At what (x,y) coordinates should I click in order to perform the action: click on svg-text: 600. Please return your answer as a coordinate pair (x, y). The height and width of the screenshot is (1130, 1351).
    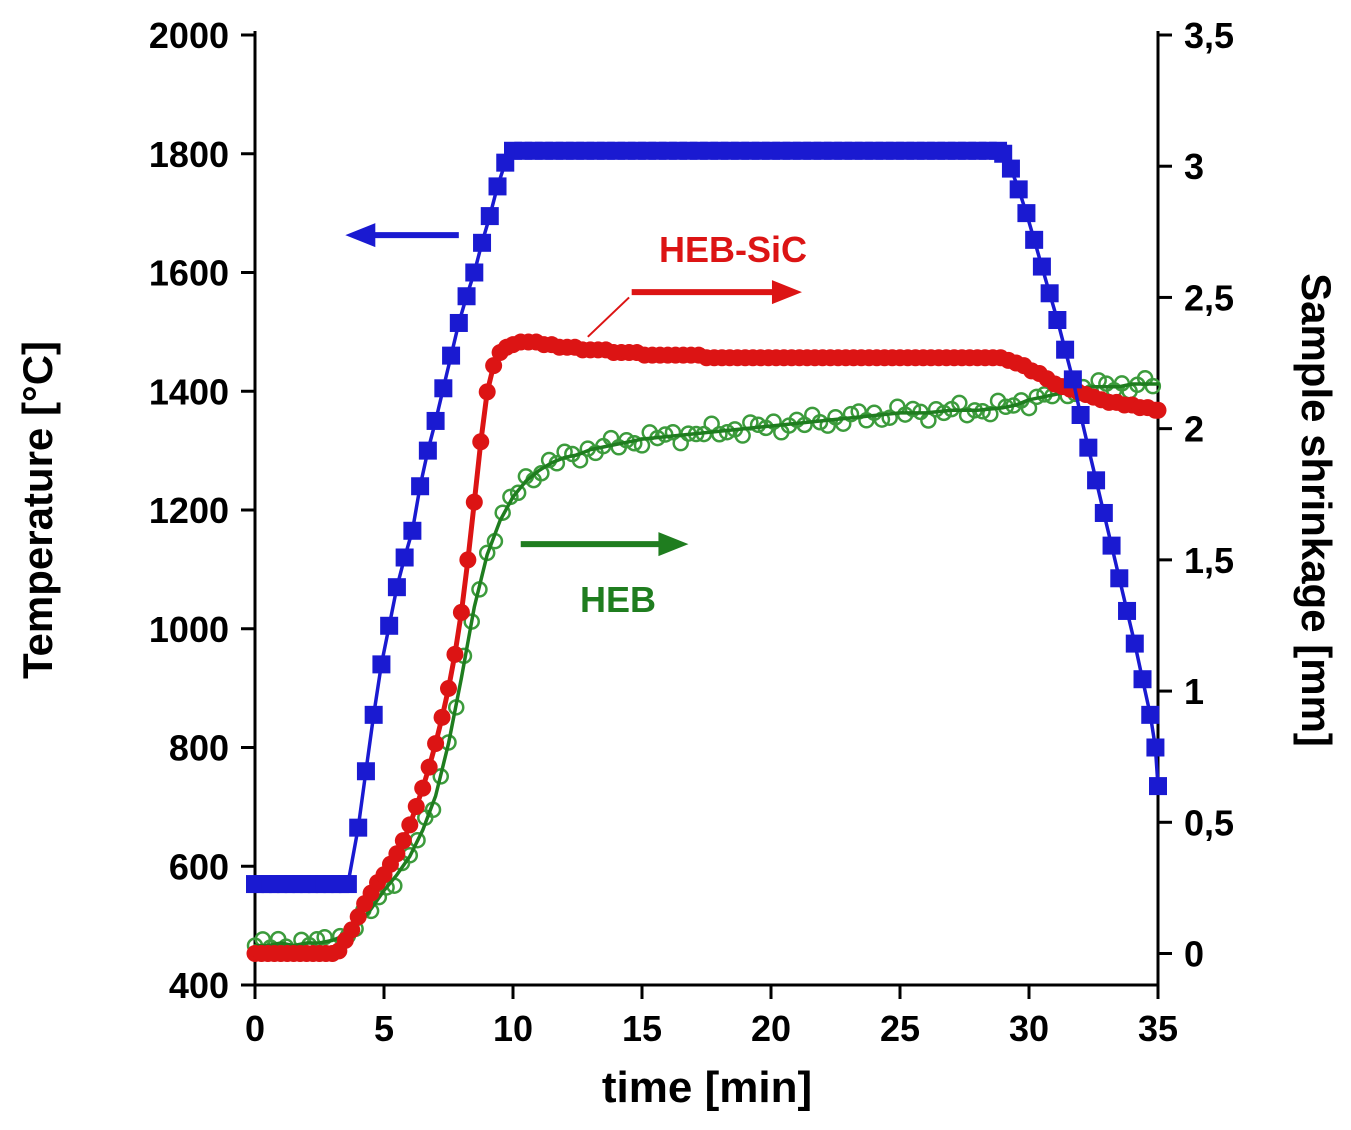
    Looking at the image, I should click on (199, 866).